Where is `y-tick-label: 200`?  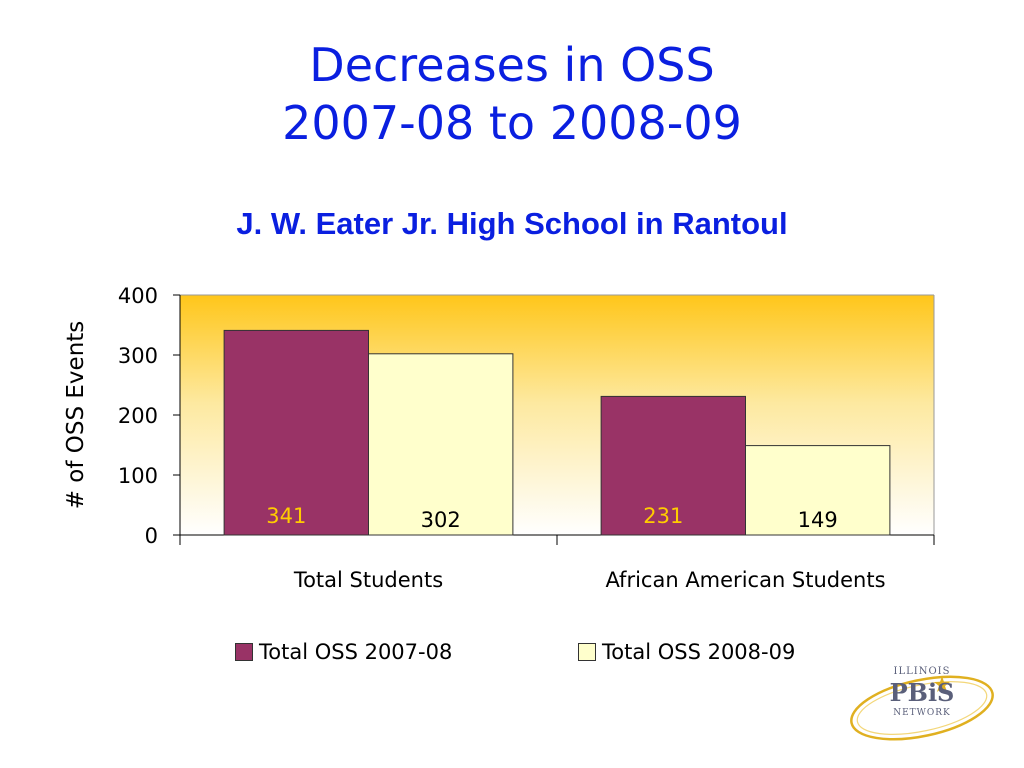
y-tick-label: 200 is located at coordinates (138, 416).